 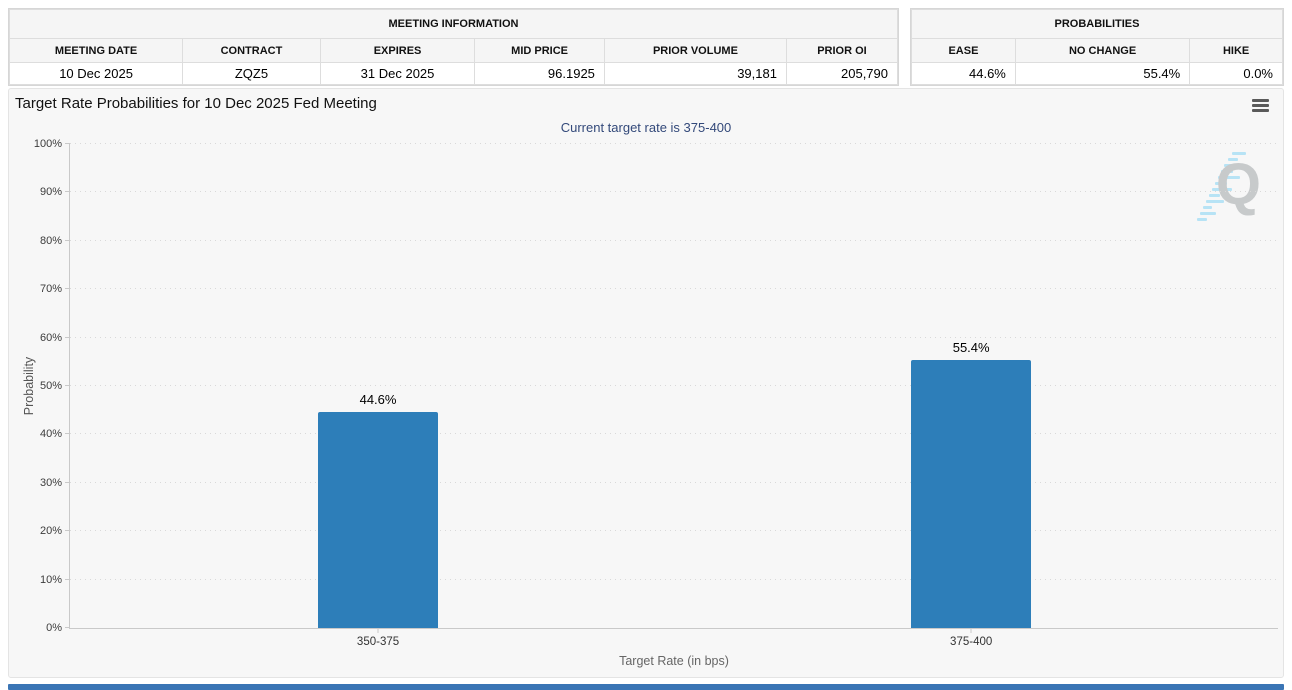 What do you see at coordinates (251, 50) in the screenshot?
I see `col-contract: CONTRACT` at bounding box center [251, 50].